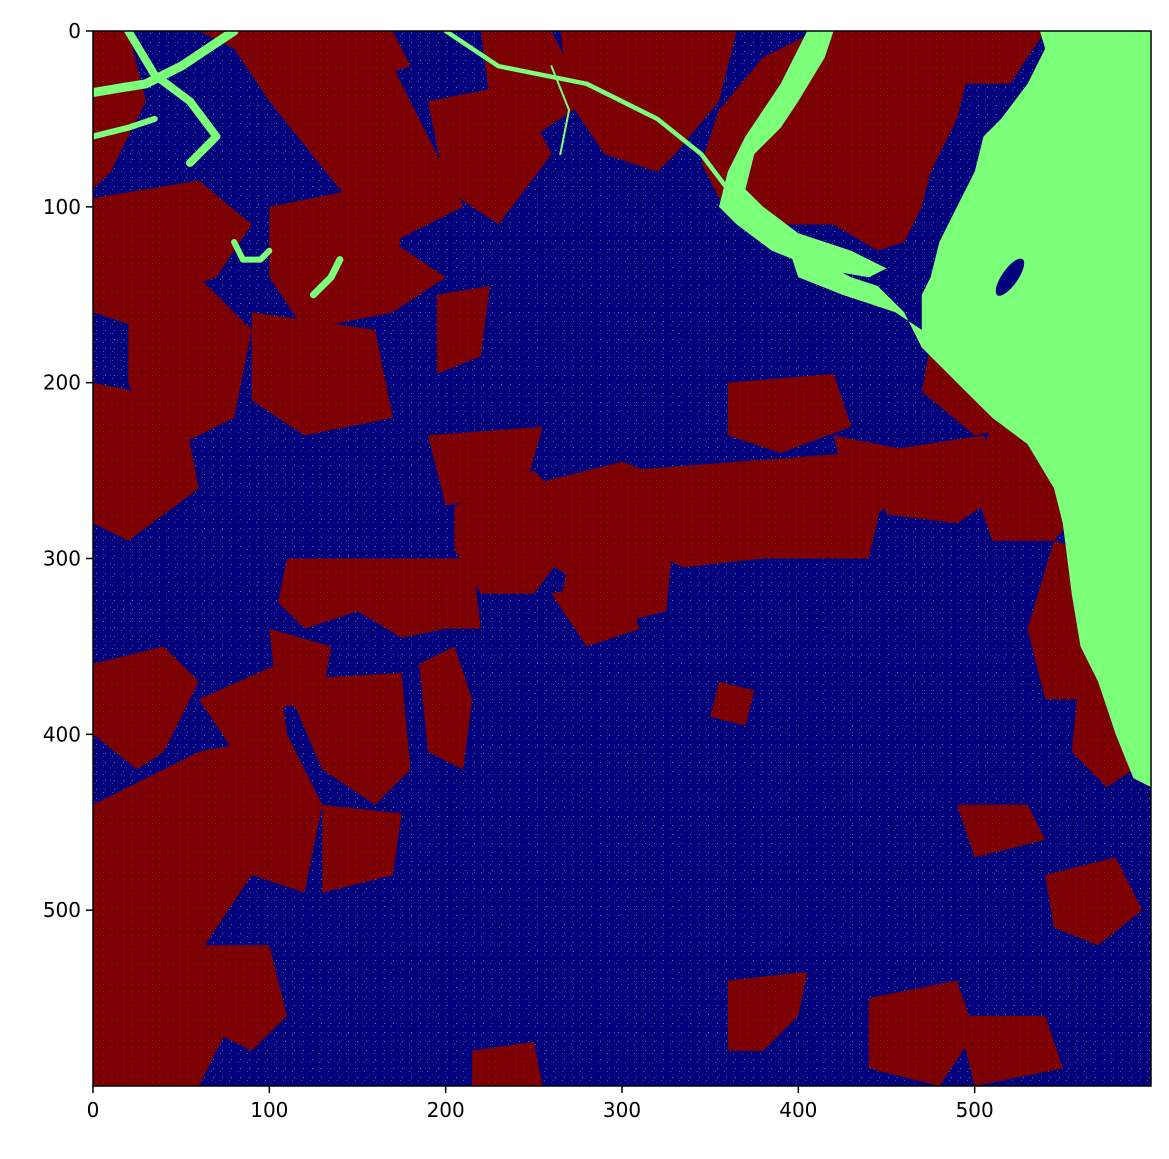 This screenshot has height=1159, width=1169. I want to click on x-tick-label: 0, so click(93, 1110).